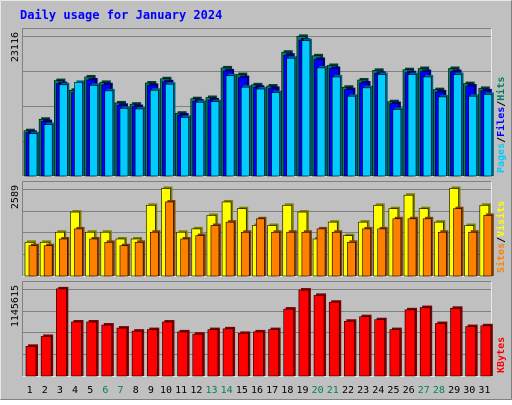 Image resolution: width=512 pixels, height=405 pixels. Describe the element at coordinates (45, 390) in the screenshot. I see `x-tick-label-day: 2` at that location.